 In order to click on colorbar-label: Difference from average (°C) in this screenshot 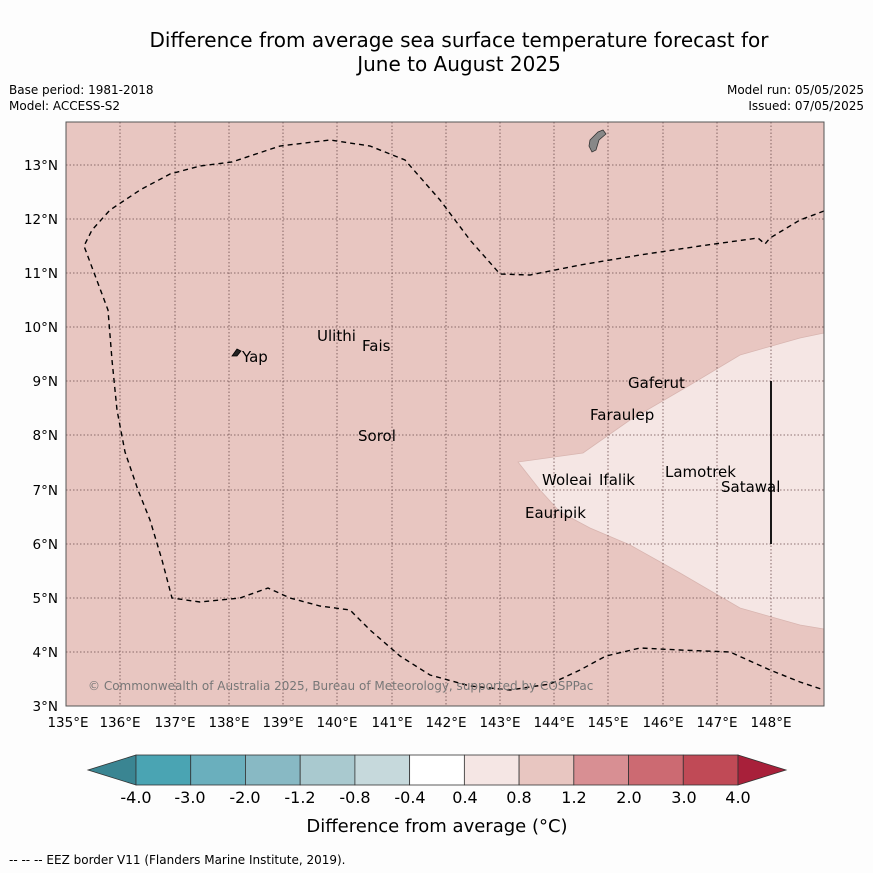, I will do `click(436, 826)`.